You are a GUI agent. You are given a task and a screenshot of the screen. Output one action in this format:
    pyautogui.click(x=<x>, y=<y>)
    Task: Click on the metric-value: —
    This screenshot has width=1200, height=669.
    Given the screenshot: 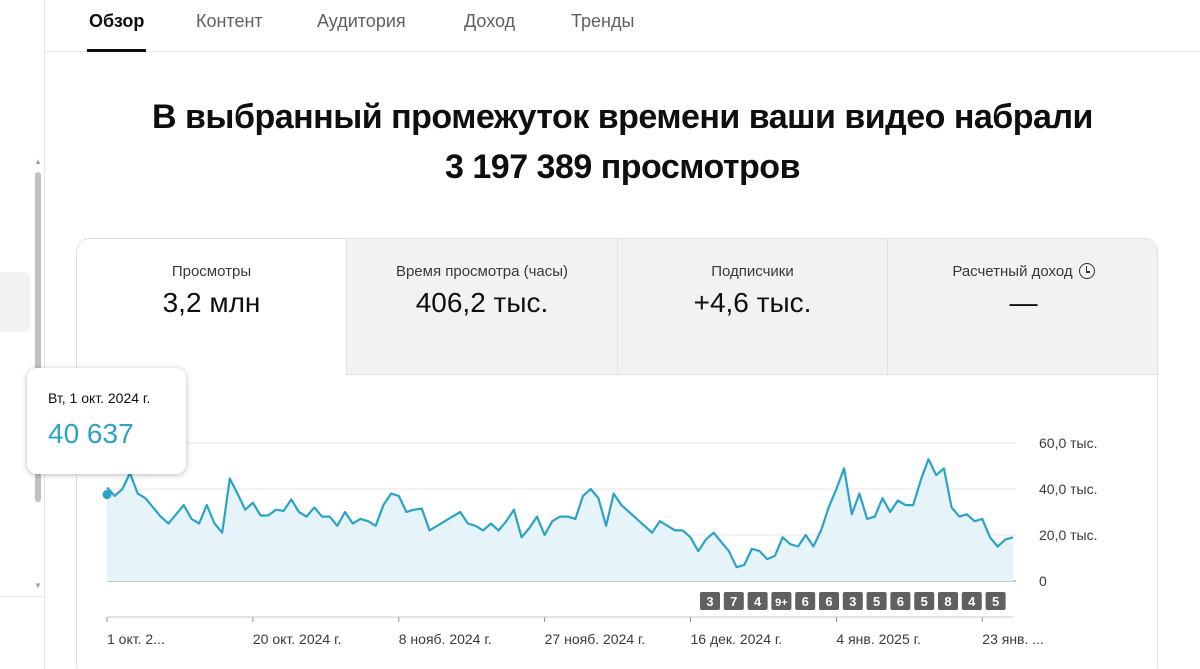 What is the action you would take?
    pyautogui.click(x=1023, y=302)
    